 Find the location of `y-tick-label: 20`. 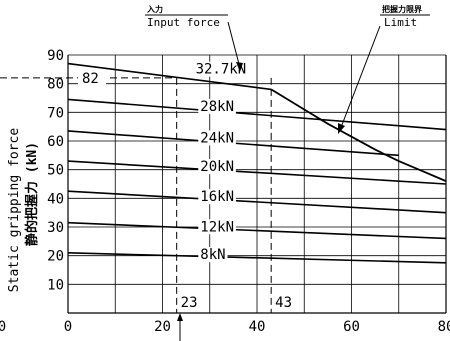

y-tick-label: 20 is located at coordinates (55, 257).